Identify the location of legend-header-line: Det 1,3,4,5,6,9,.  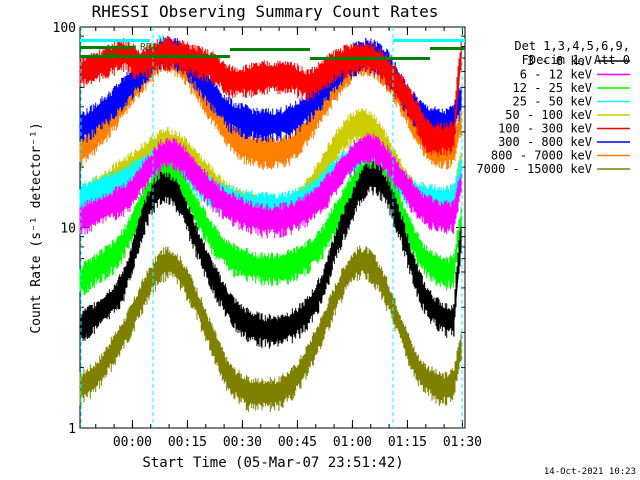
(572, 46).